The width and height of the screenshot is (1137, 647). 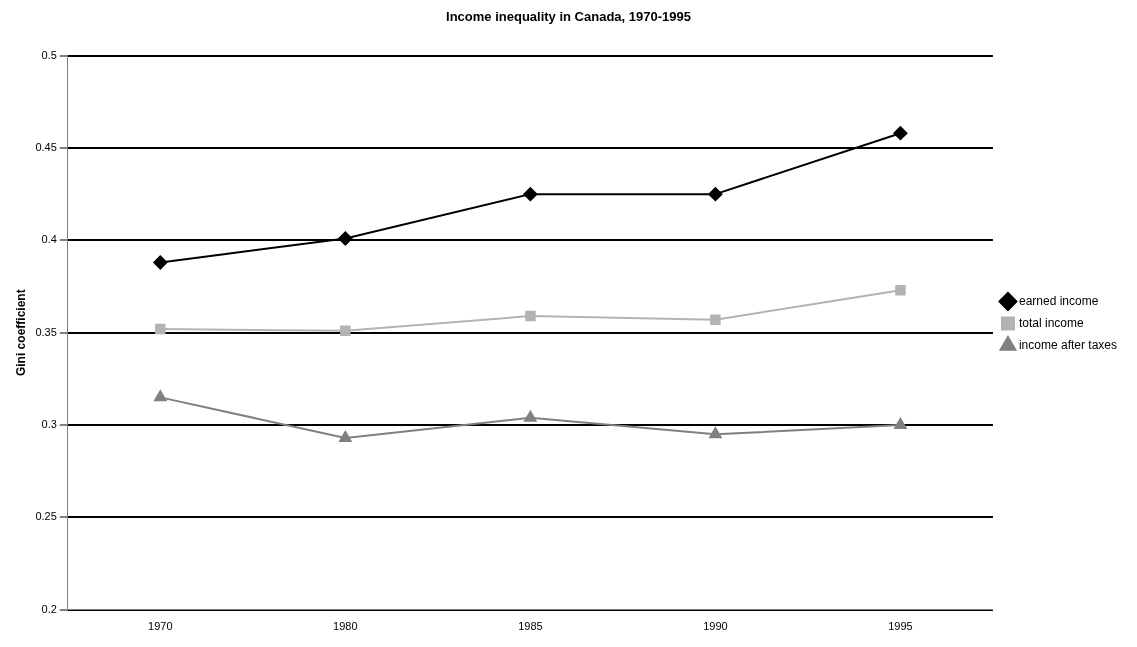 I want to click on legend-label: total income, so click(x=1051, y=322).